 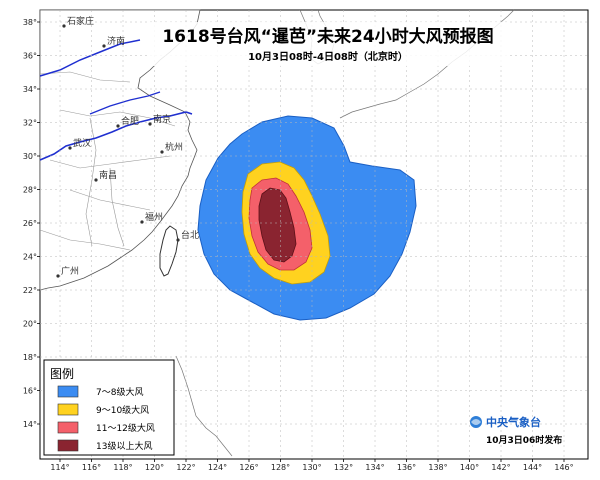 What do you see at coordinates (30, 424) in the screenshot?
I see `y-tick-label: 14°` at bounding box center [30, 424].